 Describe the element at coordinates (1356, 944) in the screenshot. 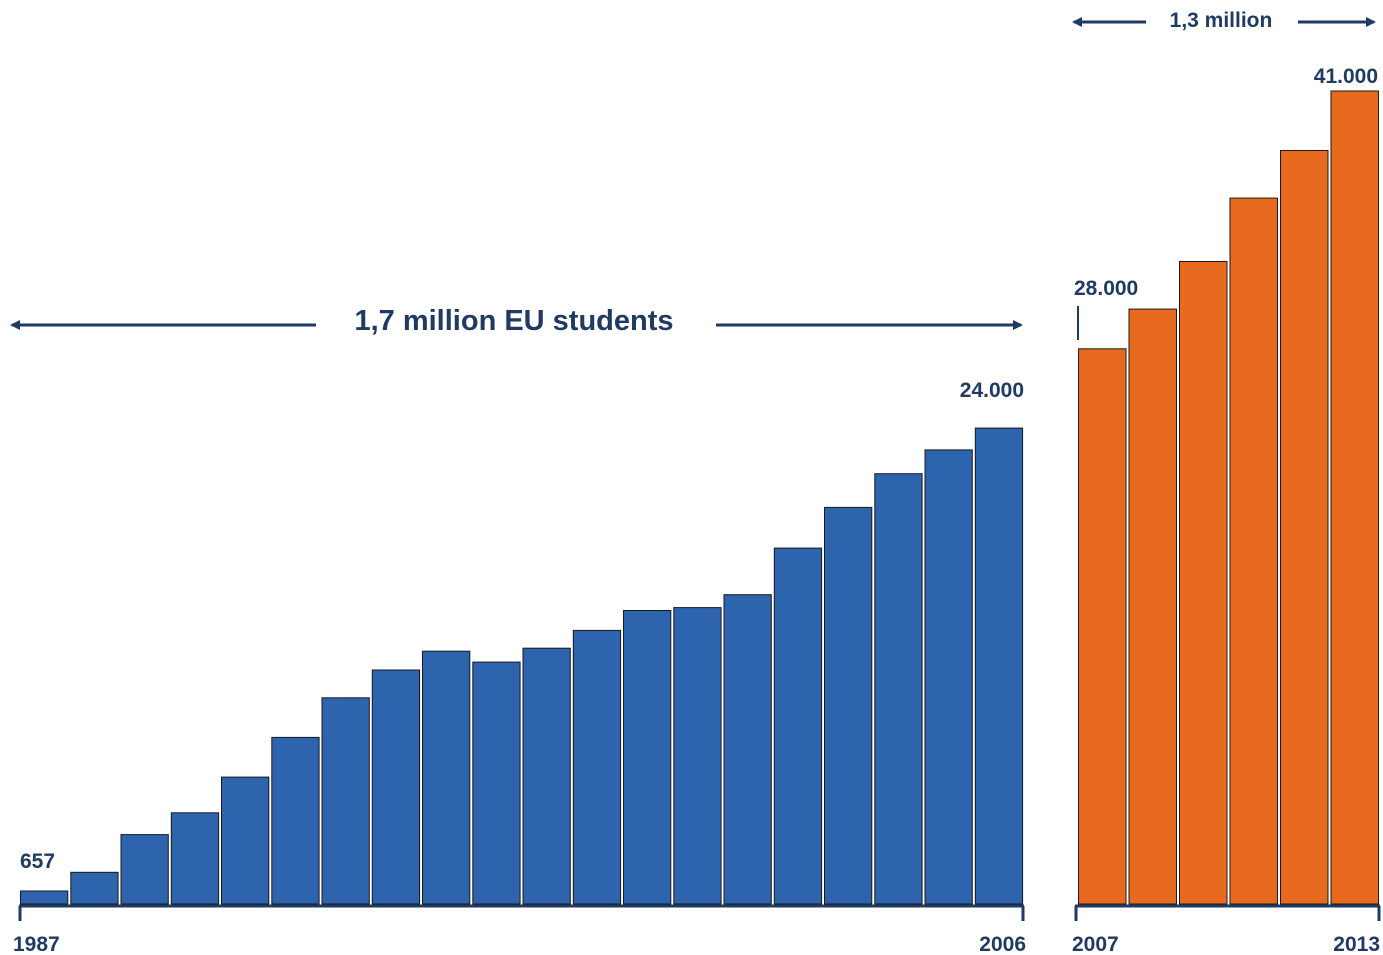

I see `right-x-end-label: 2013` at that location.